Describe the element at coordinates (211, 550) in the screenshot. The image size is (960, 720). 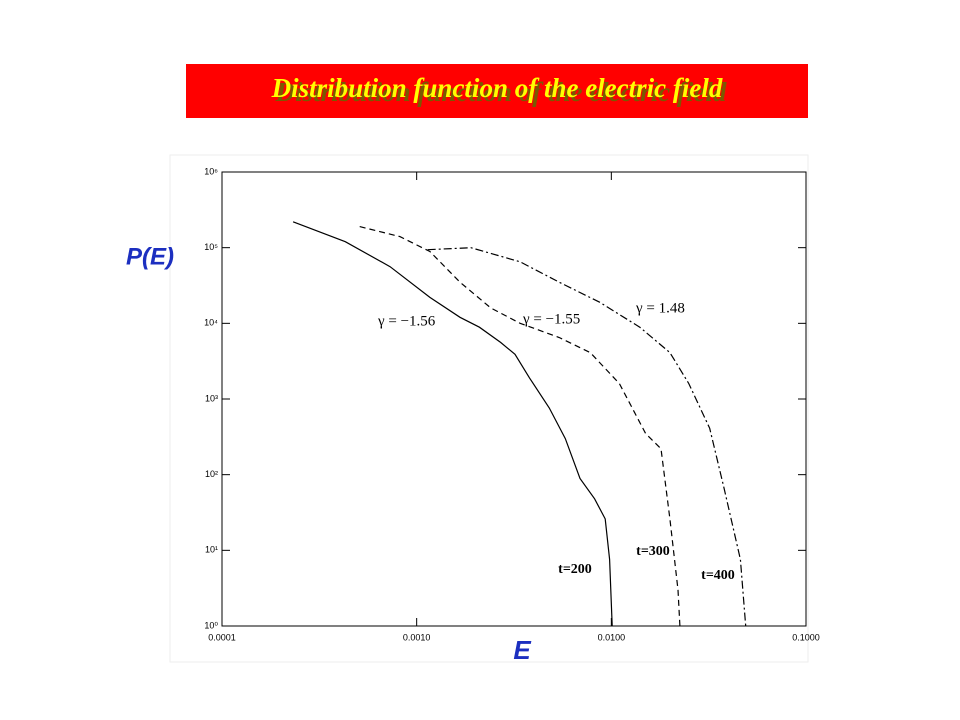
I see `y-tick-label: 10¹` at that location.